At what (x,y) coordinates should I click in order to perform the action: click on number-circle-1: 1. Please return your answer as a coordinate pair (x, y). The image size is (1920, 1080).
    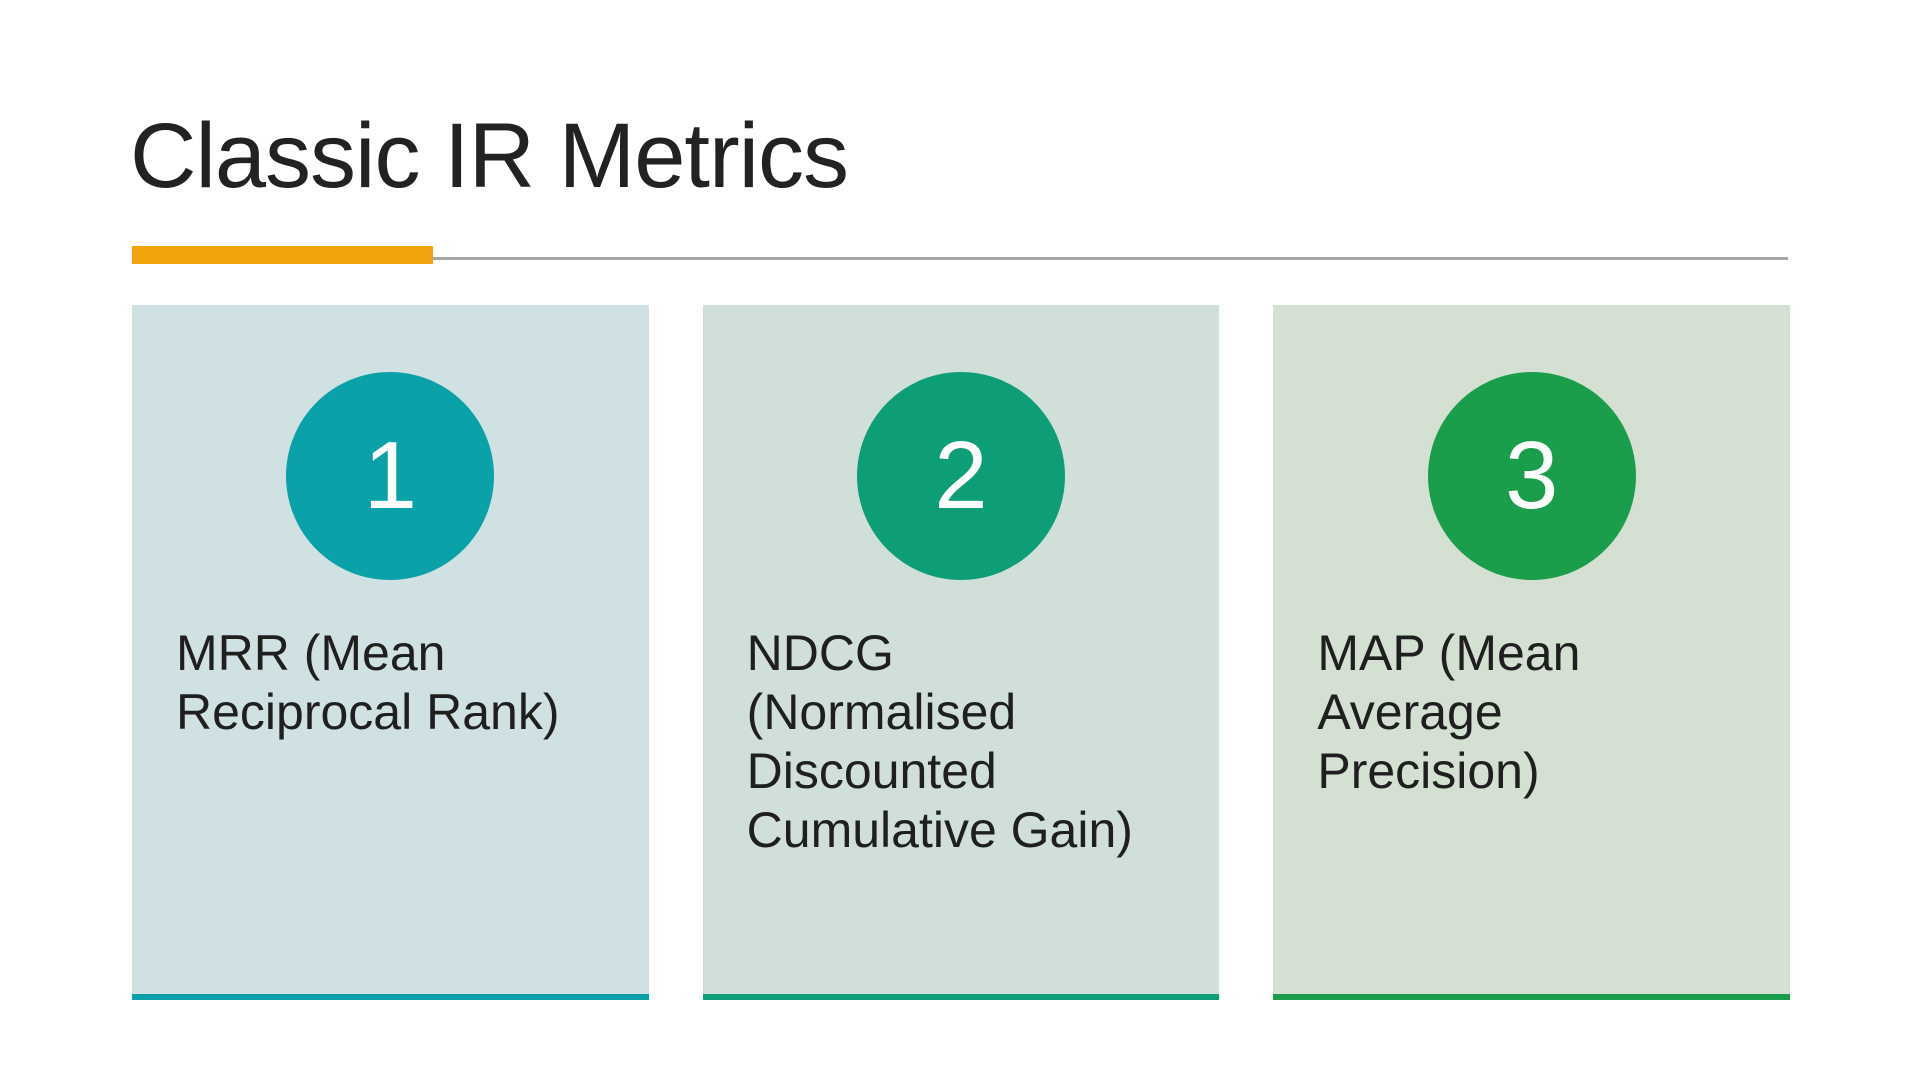
    Looking at the image, I should click on (390, 476).